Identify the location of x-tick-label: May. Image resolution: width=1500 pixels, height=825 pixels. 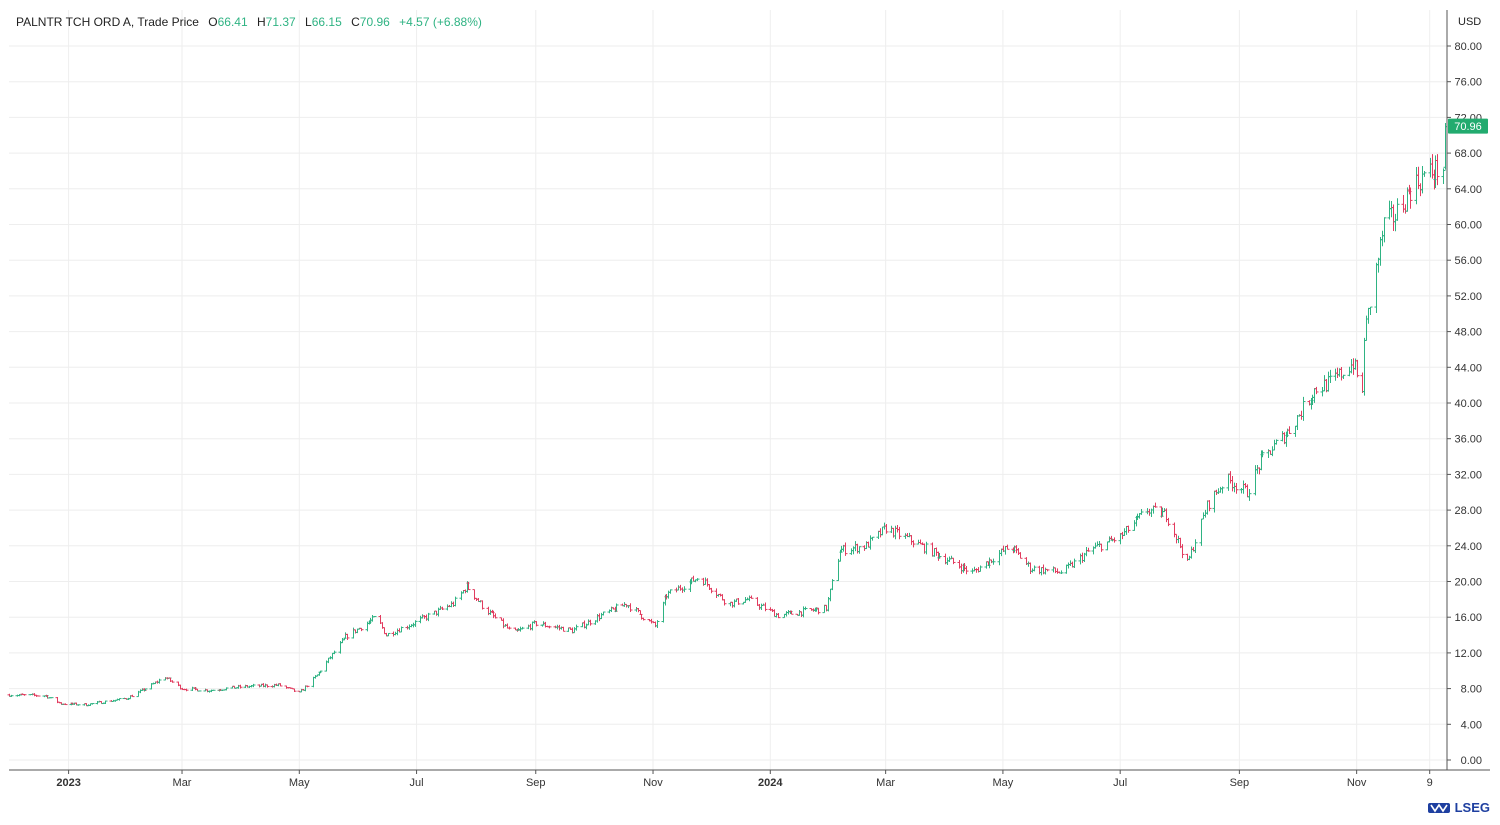
(1003, 783).